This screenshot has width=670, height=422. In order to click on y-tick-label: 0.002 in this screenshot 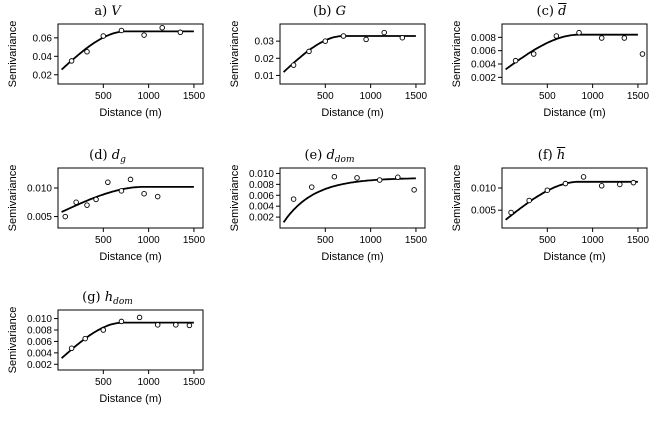, I will do `click(39, 365)`.